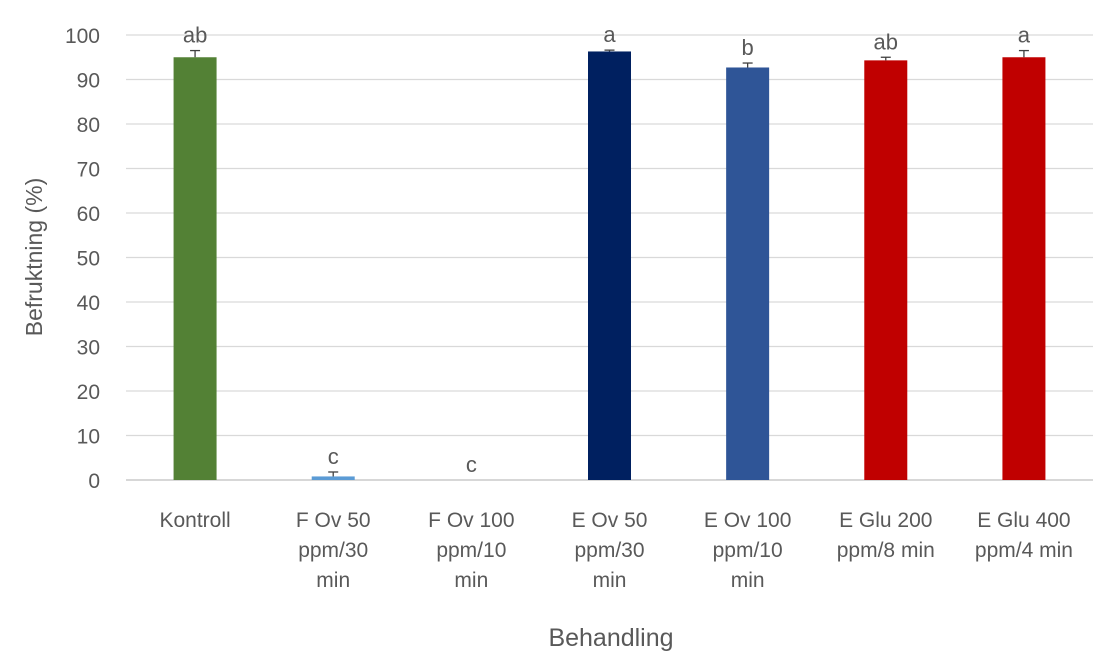 This screenshot has width=1093, height=658. Describe the element at coordinates (88, 170) in the screenshot. I see `y-tick-label: 70` at that location.